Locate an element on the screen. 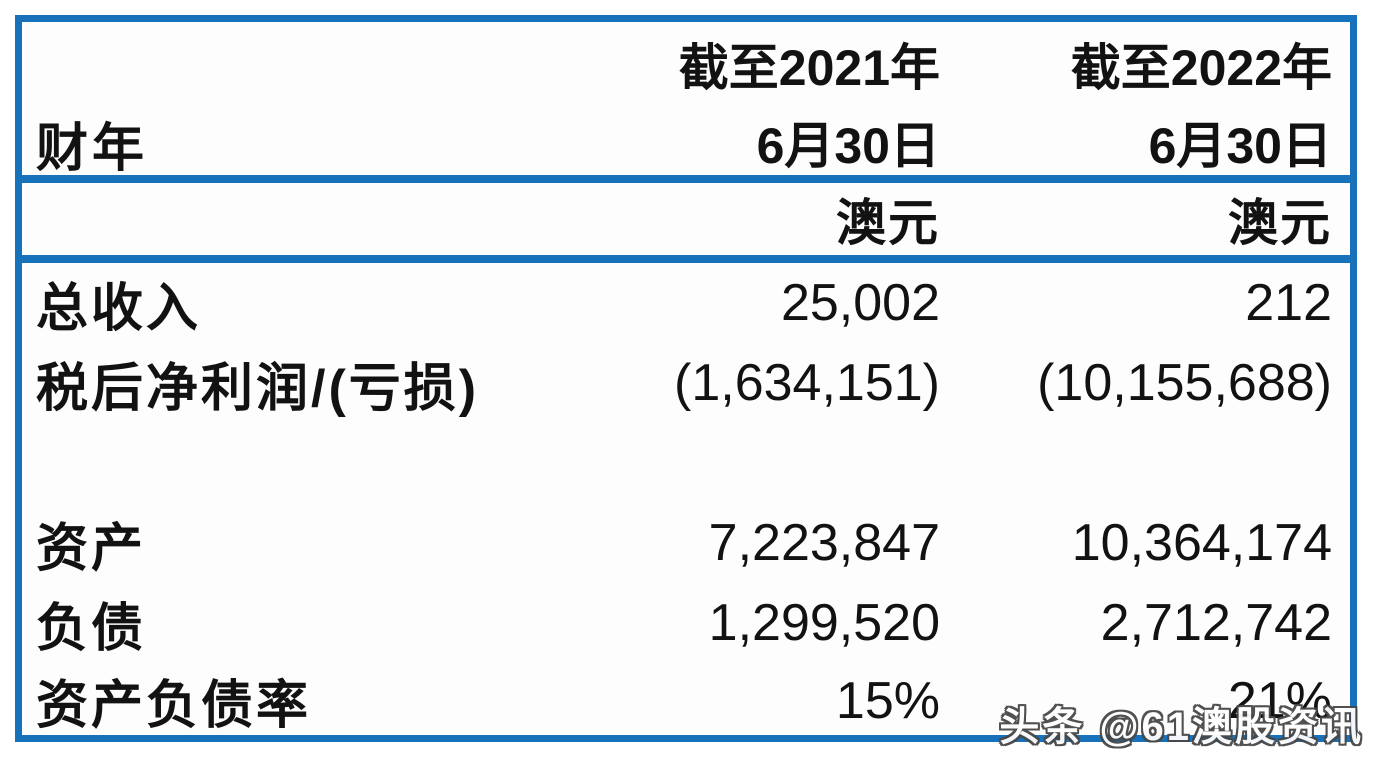 This screenshot has width=1380, height=760. table-row-total-revenue: 总收入 25,002 212 is located at coordinates (686, 303).